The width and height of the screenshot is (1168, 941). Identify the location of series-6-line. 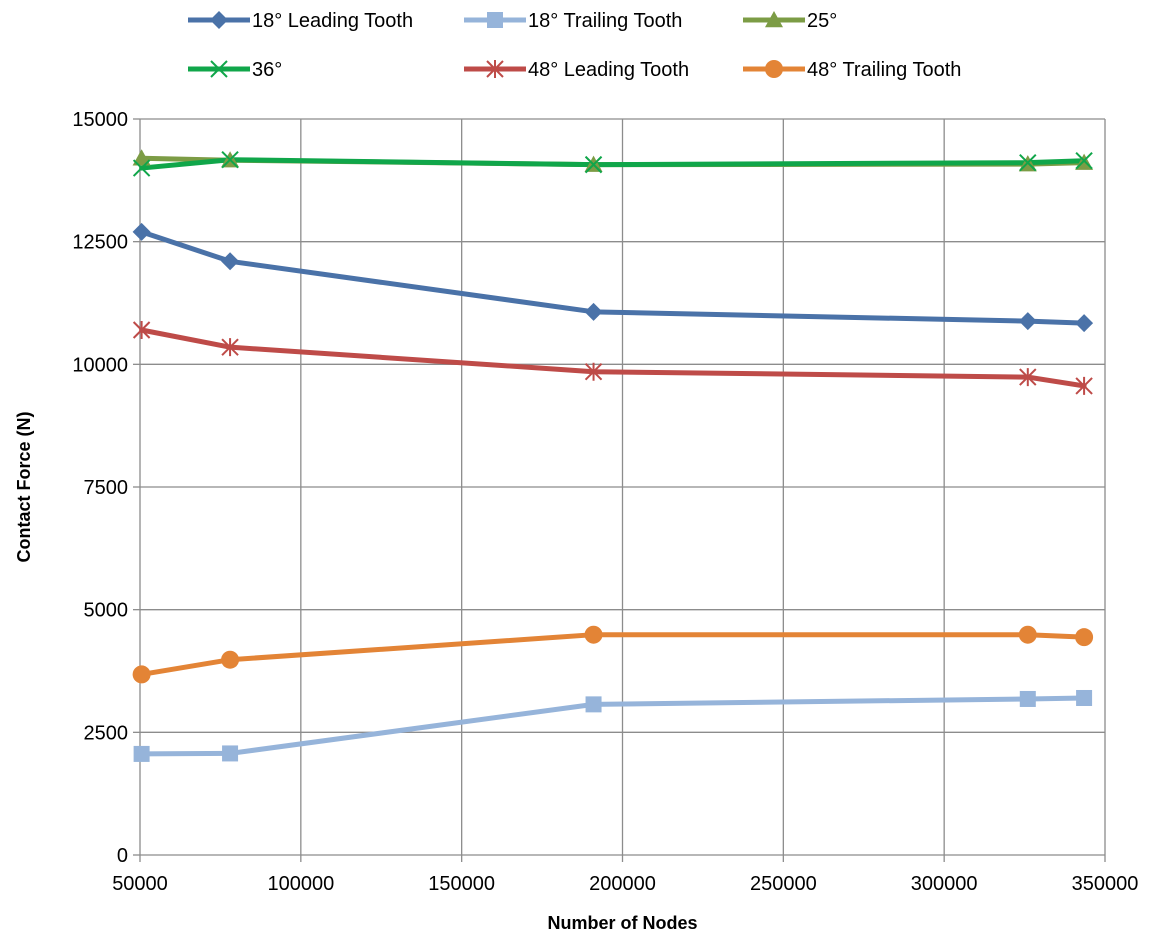
(613, 654).